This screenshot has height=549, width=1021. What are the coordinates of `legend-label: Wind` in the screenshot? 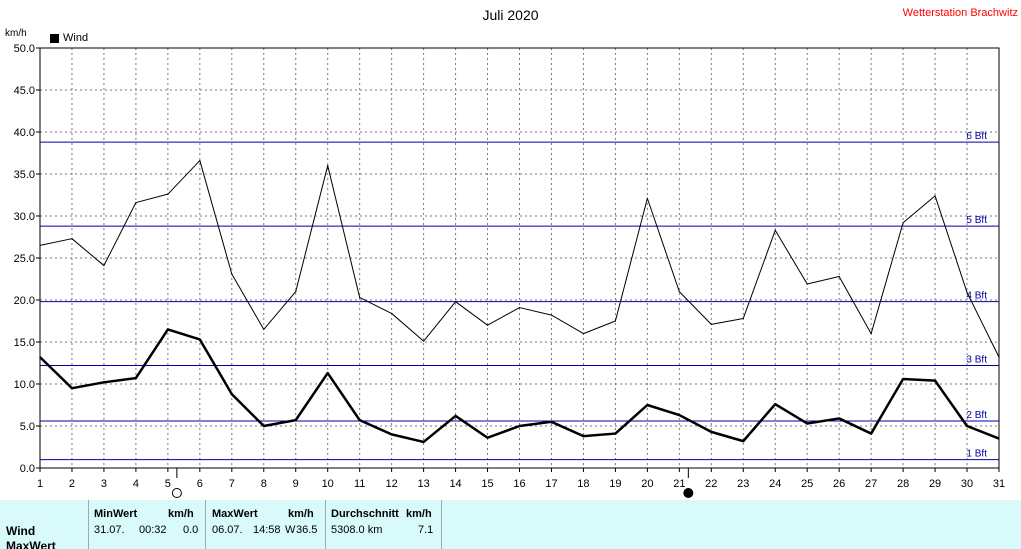 It's located at (76, 38).